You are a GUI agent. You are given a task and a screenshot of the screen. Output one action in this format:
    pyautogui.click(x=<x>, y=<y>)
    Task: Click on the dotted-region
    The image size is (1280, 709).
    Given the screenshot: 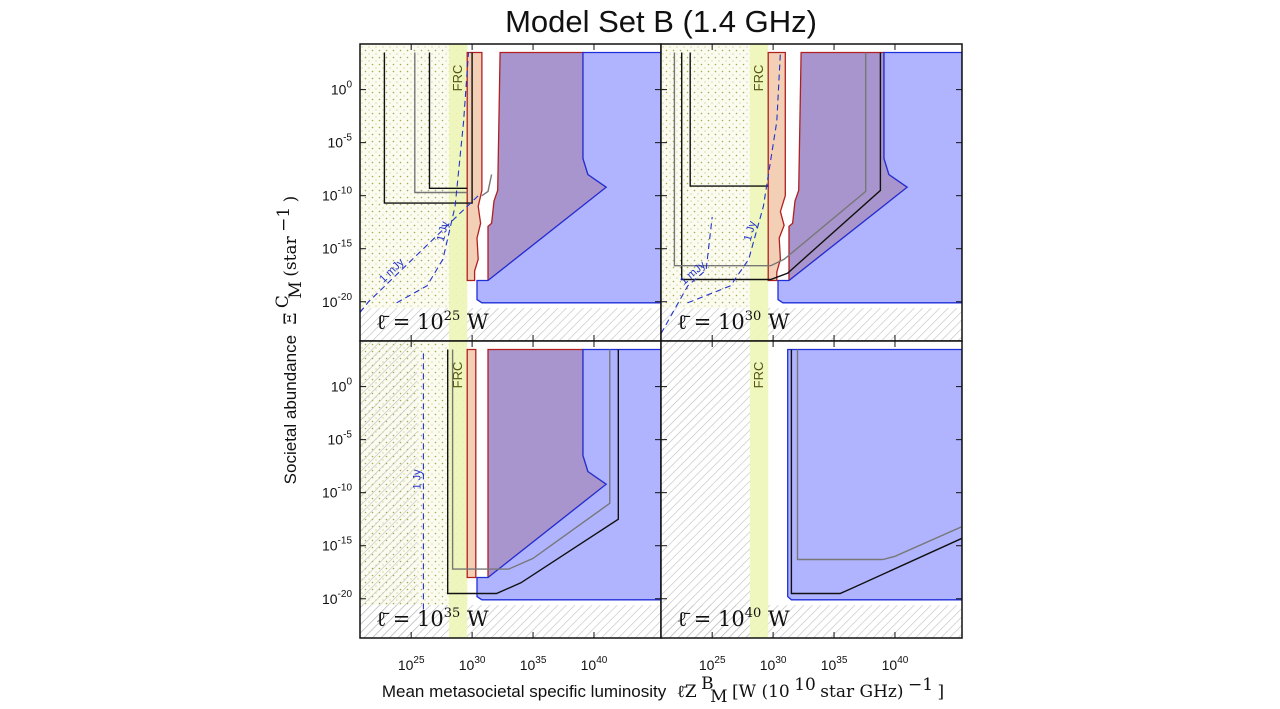 What is the action you would take?
    pyautogui.click(x=705, y=176)
    